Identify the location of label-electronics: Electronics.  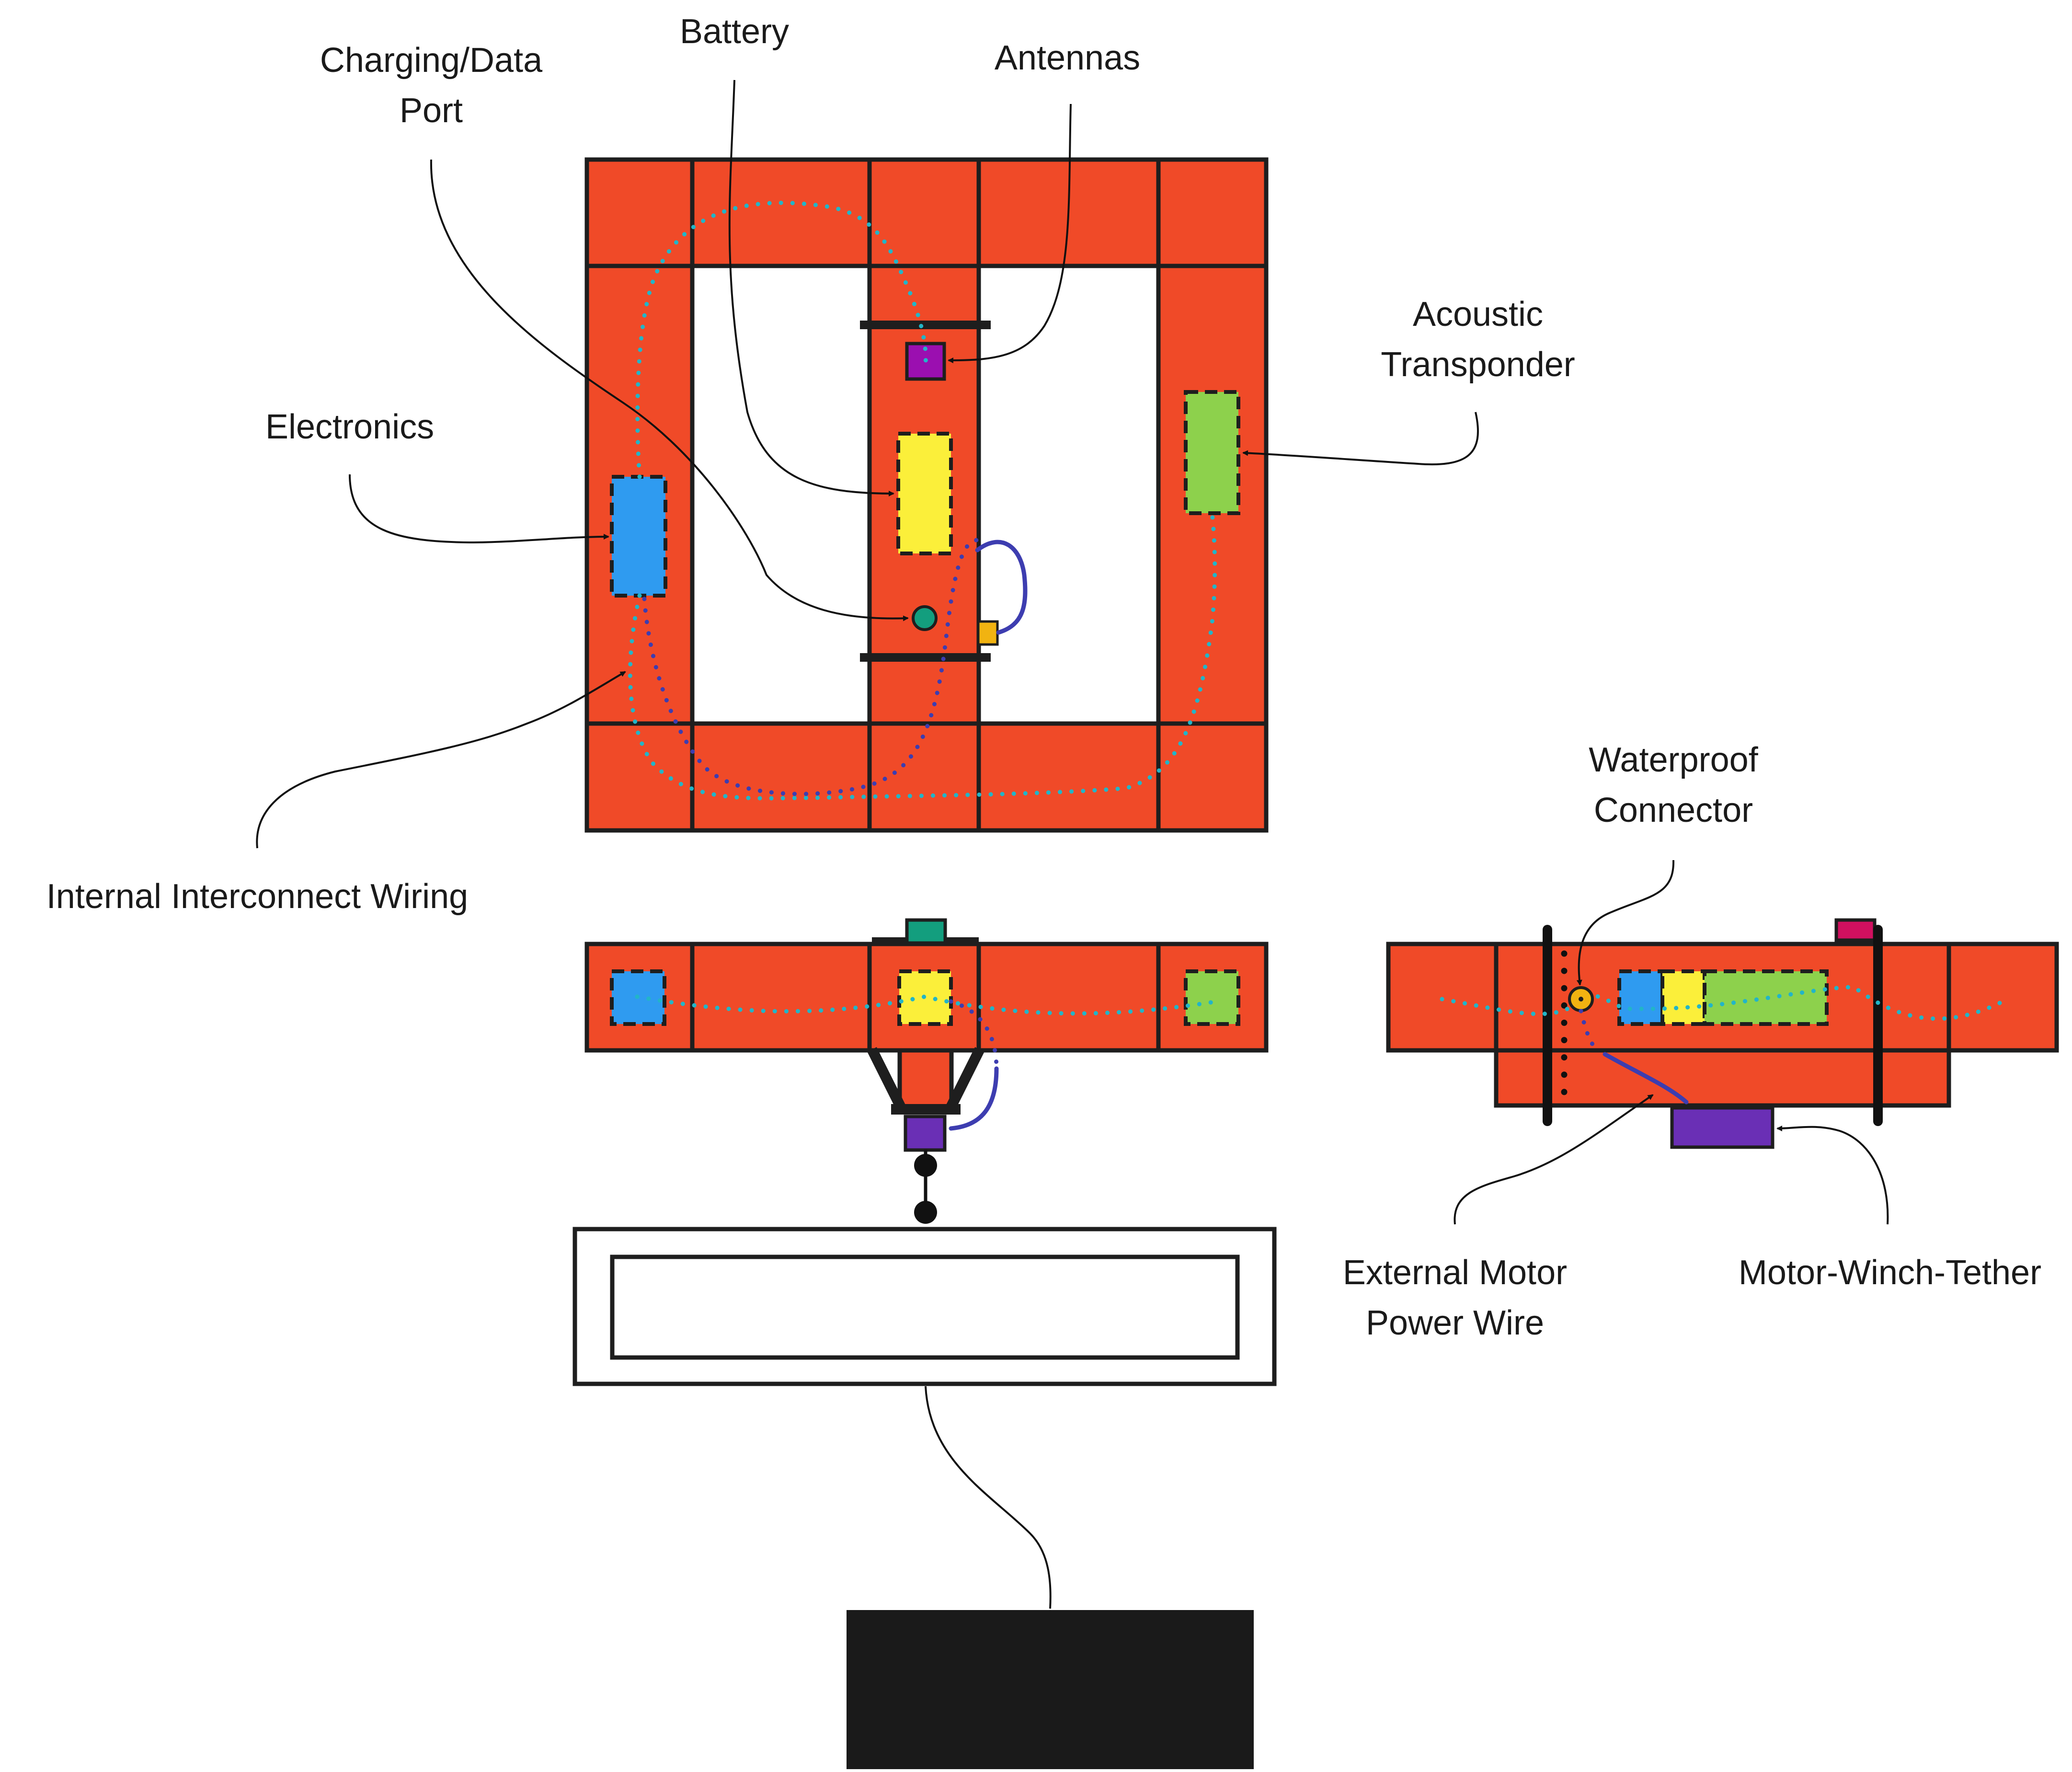
(349, 427).